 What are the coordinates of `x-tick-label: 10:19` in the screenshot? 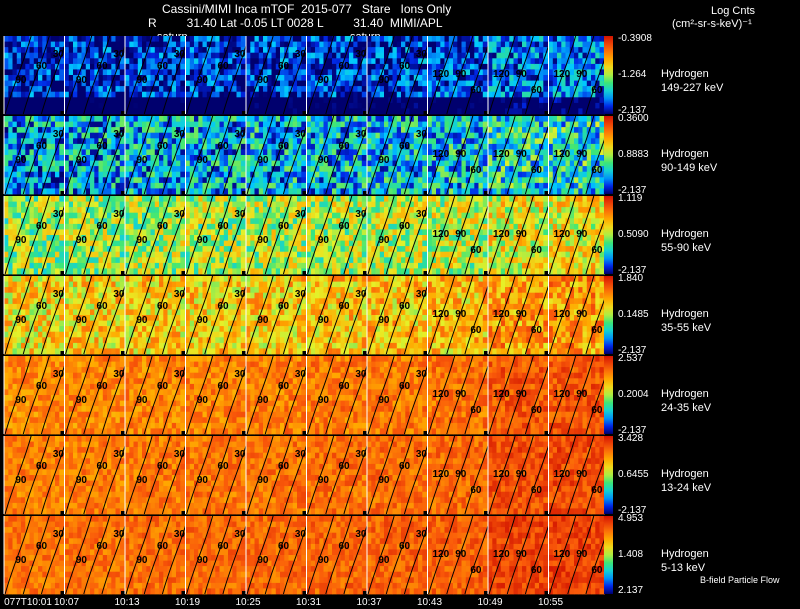 It's located at (187, 602).